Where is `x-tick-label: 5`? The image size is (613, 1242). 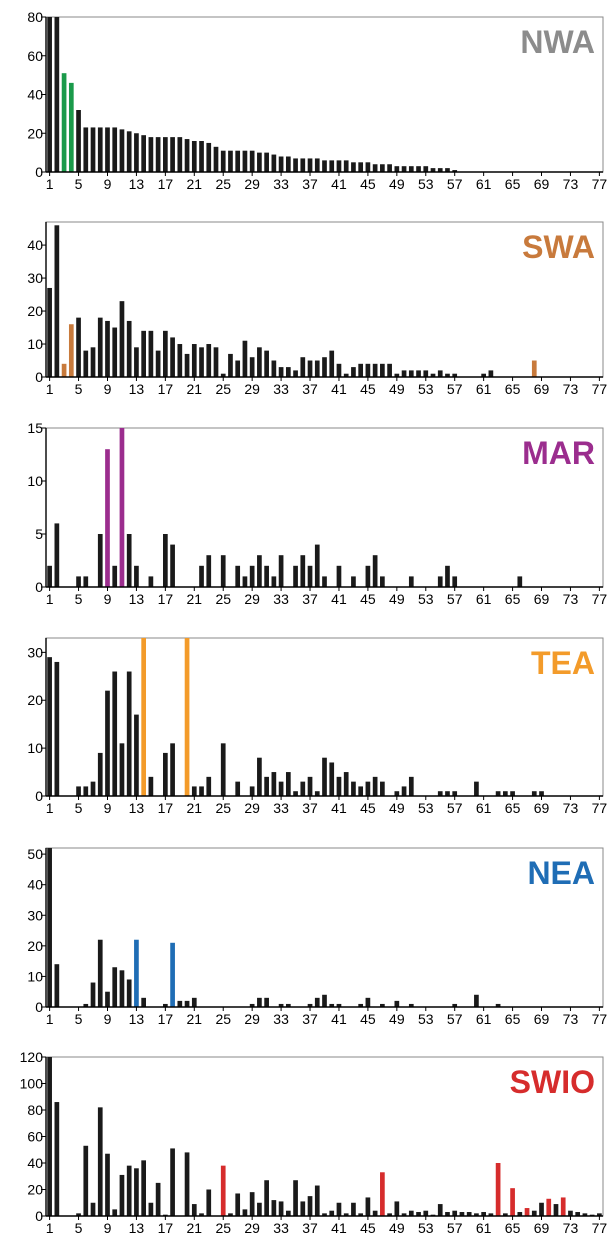 x-tick-label: 5 is located at coordinates (79, 184).